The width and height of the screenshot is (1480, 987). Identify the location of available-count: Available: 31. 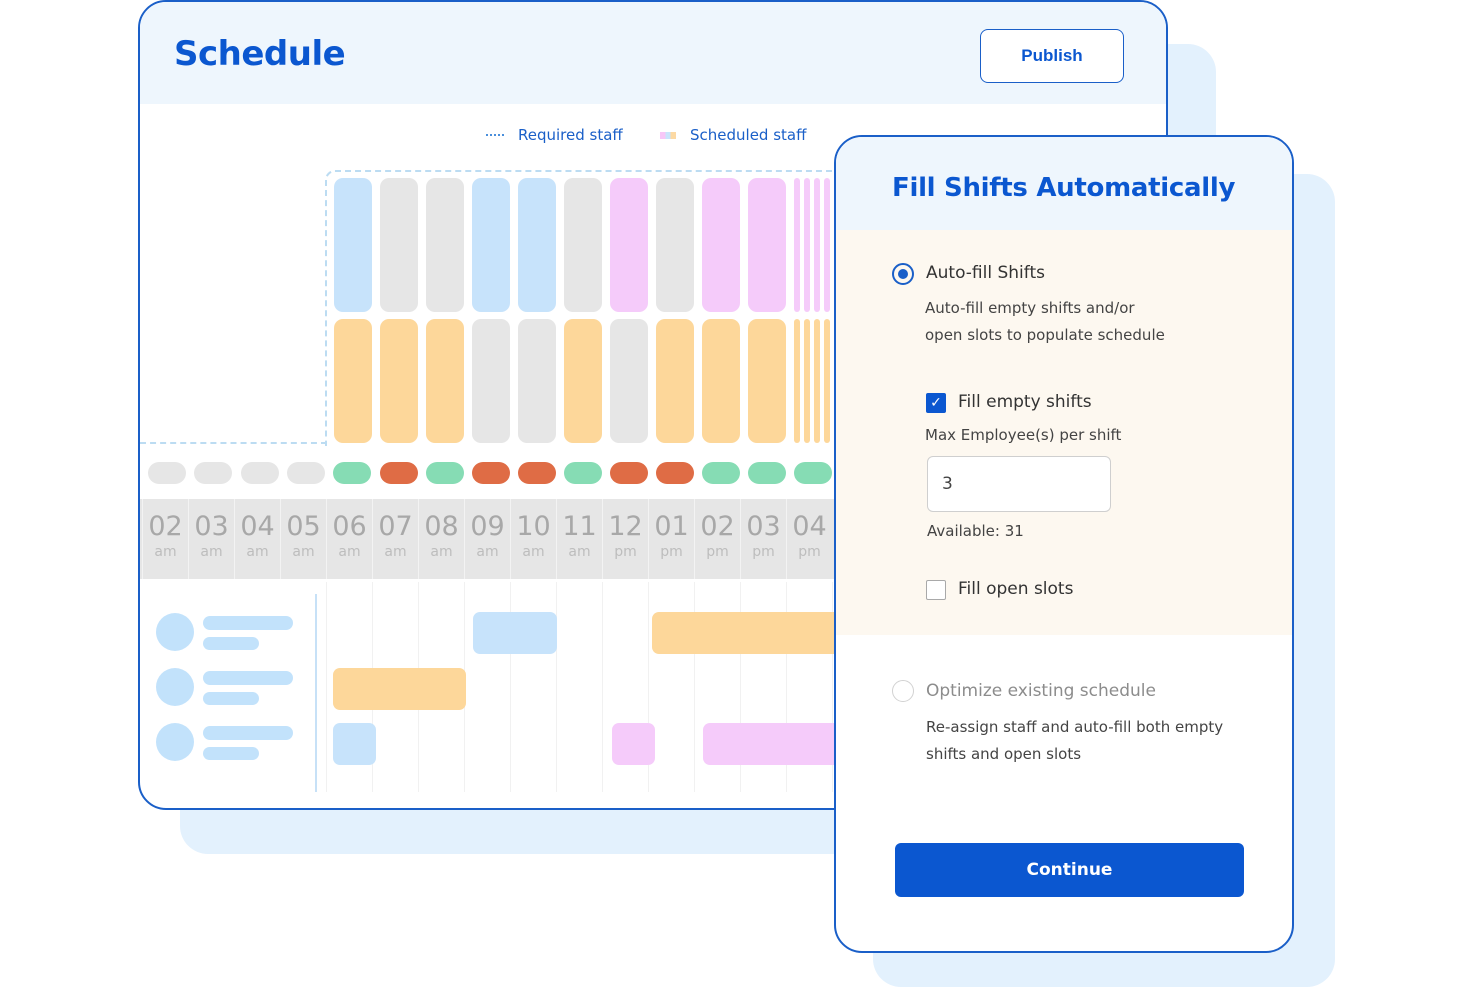
(975, 531).